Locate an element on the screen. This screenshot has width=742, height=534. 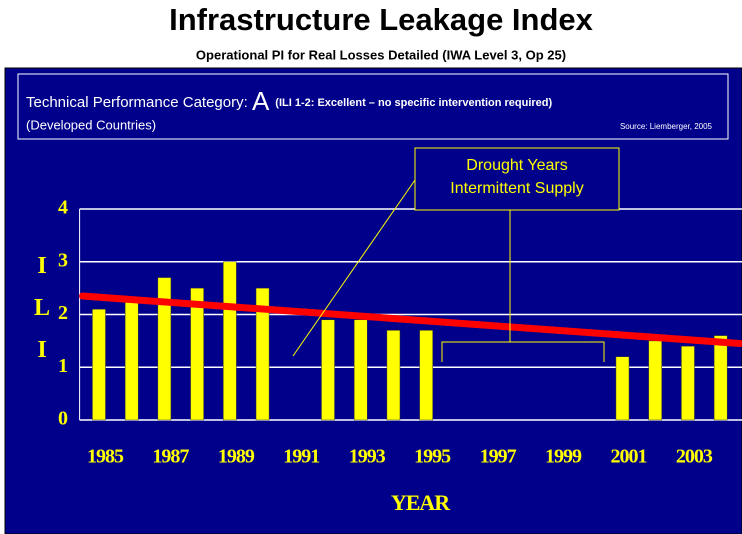
x-axis-label: YEAR is located at coordinates (421, 502).